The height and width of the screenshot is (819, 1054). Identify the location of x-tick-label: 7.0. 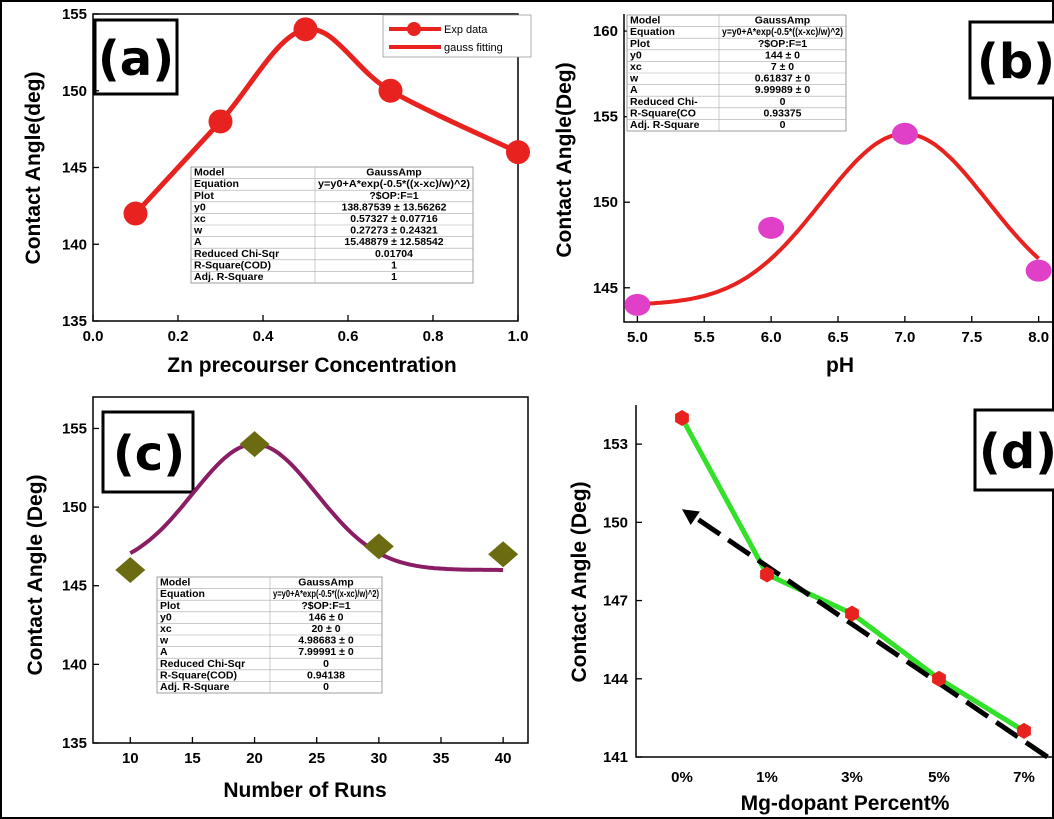
(904, 337).